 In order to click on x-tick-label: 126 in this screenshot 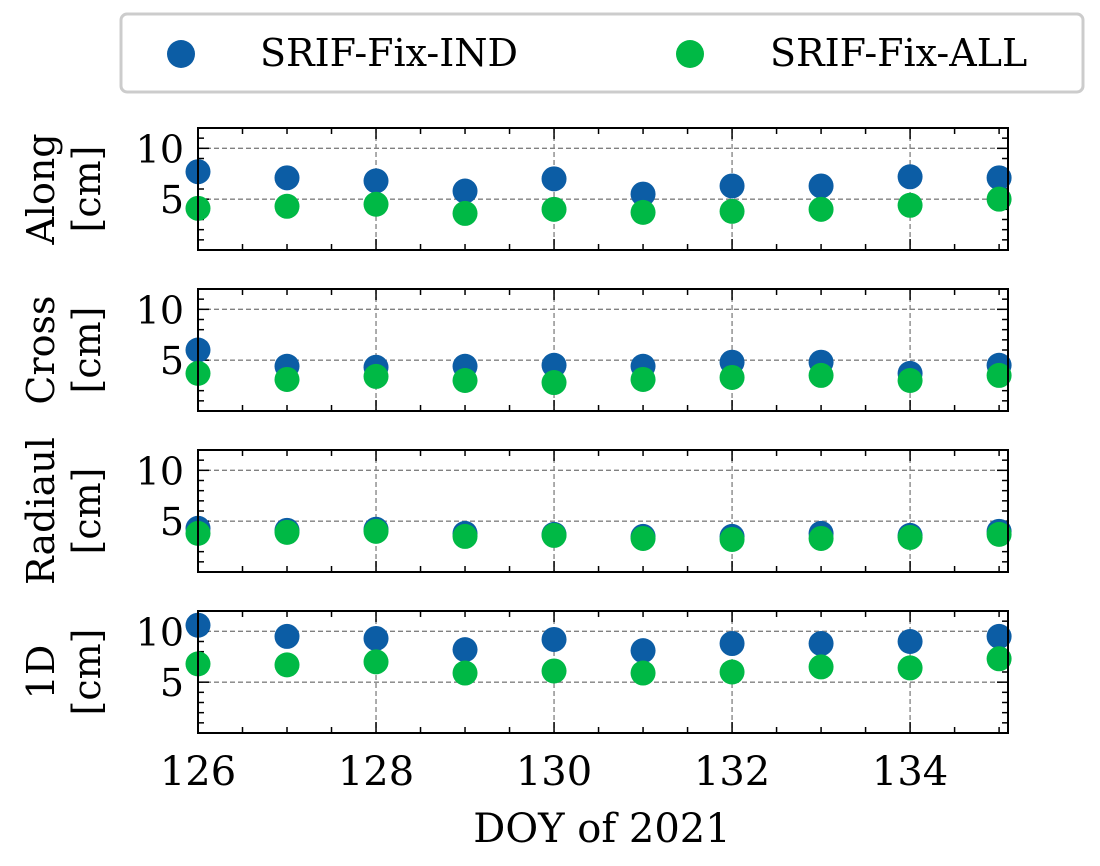, I will do `click(198, 772)`.